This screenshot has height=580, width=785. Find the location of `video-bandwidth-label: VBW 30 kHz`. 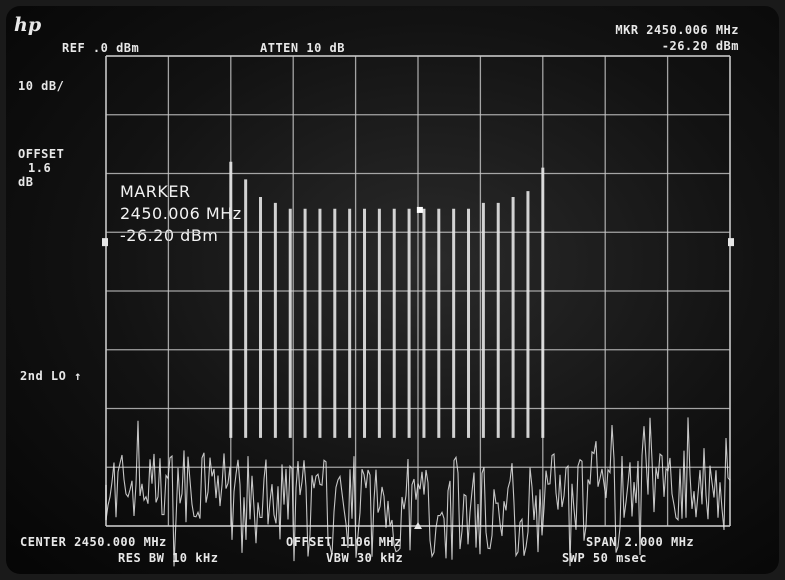

video-bandwidth-label: VBW 30 kHz is located at coordinates (365, 558).